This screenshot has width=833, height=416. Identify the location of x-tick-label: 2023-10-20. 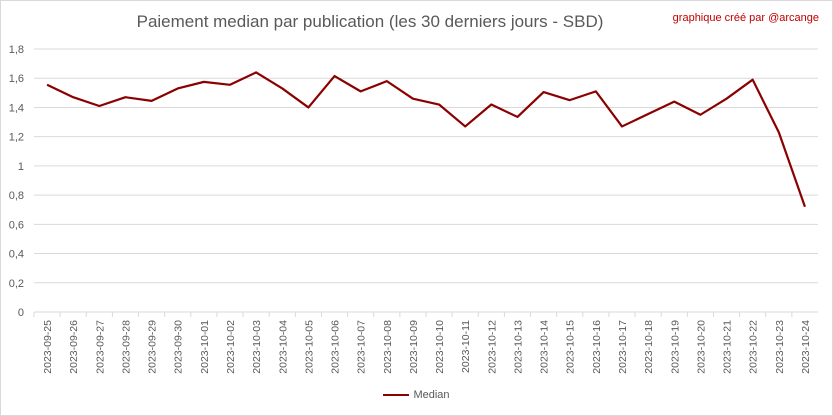
(701, 347).